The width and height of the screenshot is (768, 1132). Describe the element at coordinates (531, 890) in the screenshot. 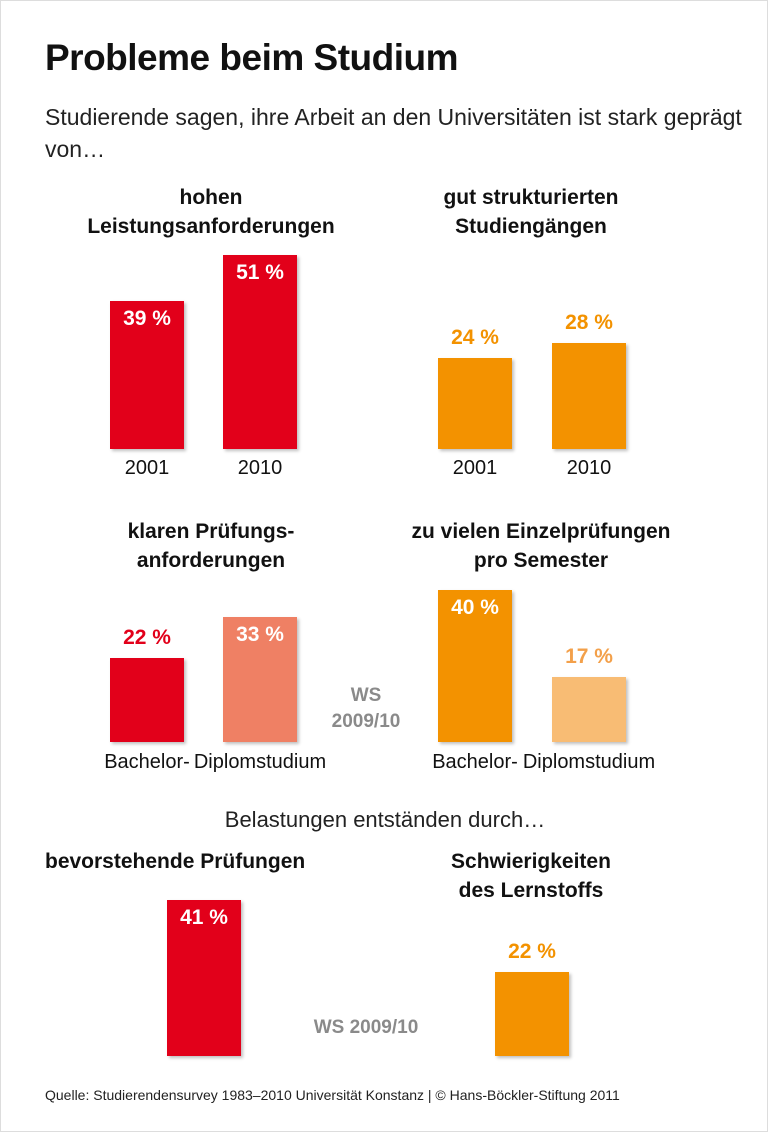

I see `panel-title-line: des Lernstoffs` at that location.